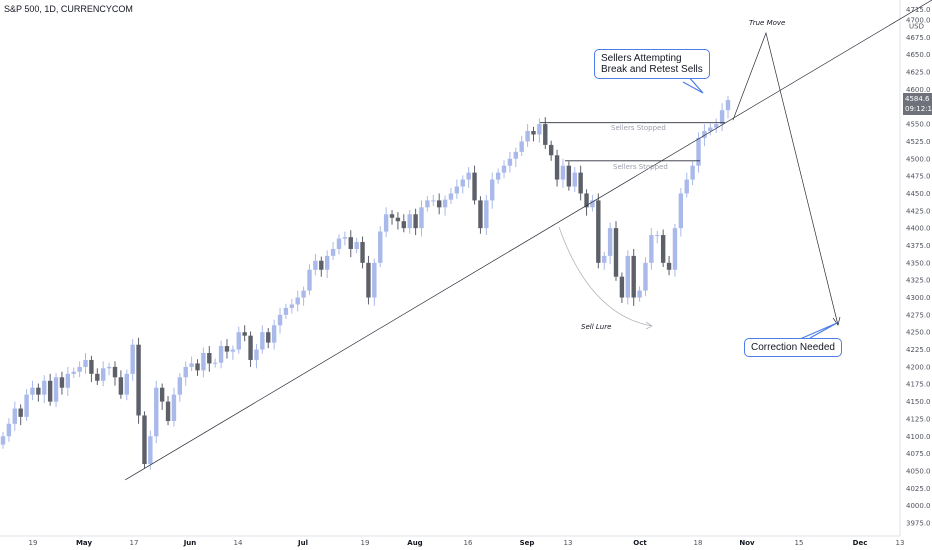 The height and width of the screenshot is (550, 932). What do you see at coordinates (917, 104) in the screenshot?
I see `current-price-badge: 4584.6 09:12:11` at bounding box center [917, 104].